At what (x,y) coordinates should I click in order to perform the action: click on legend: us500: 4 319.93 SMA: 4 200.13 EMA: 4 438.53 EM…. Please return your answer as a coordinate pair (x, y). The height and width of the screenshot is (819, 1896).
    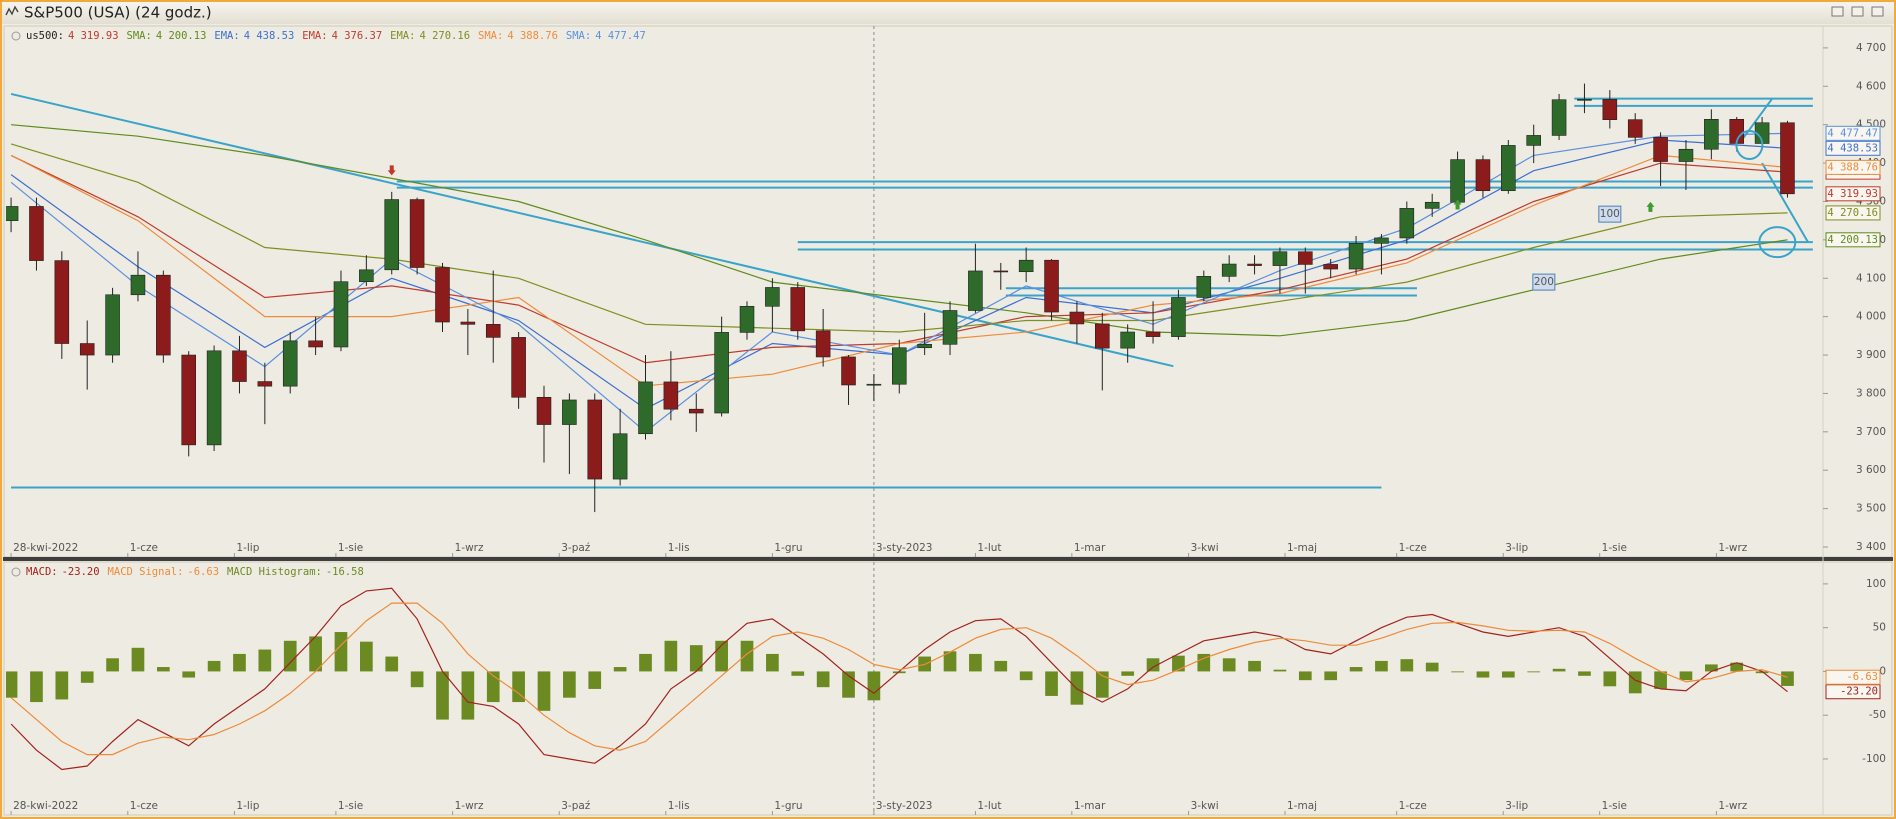
    Looking at the image, I should click on (336, 36).